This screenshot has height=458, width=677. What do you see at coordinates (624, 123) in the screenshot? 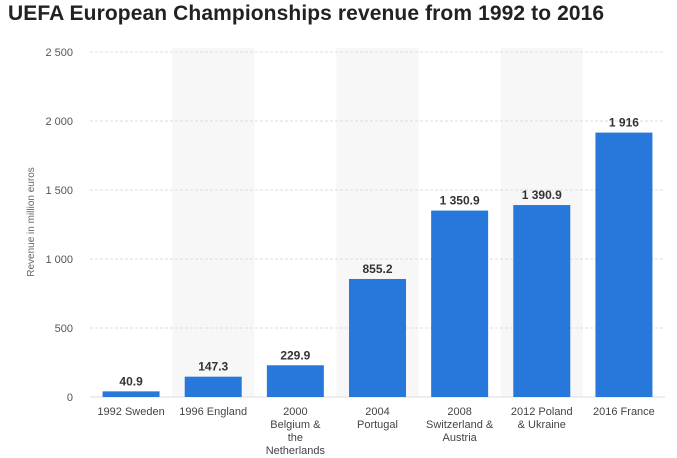
I see `data-label: 1 916` at bounding box center [624, 123].